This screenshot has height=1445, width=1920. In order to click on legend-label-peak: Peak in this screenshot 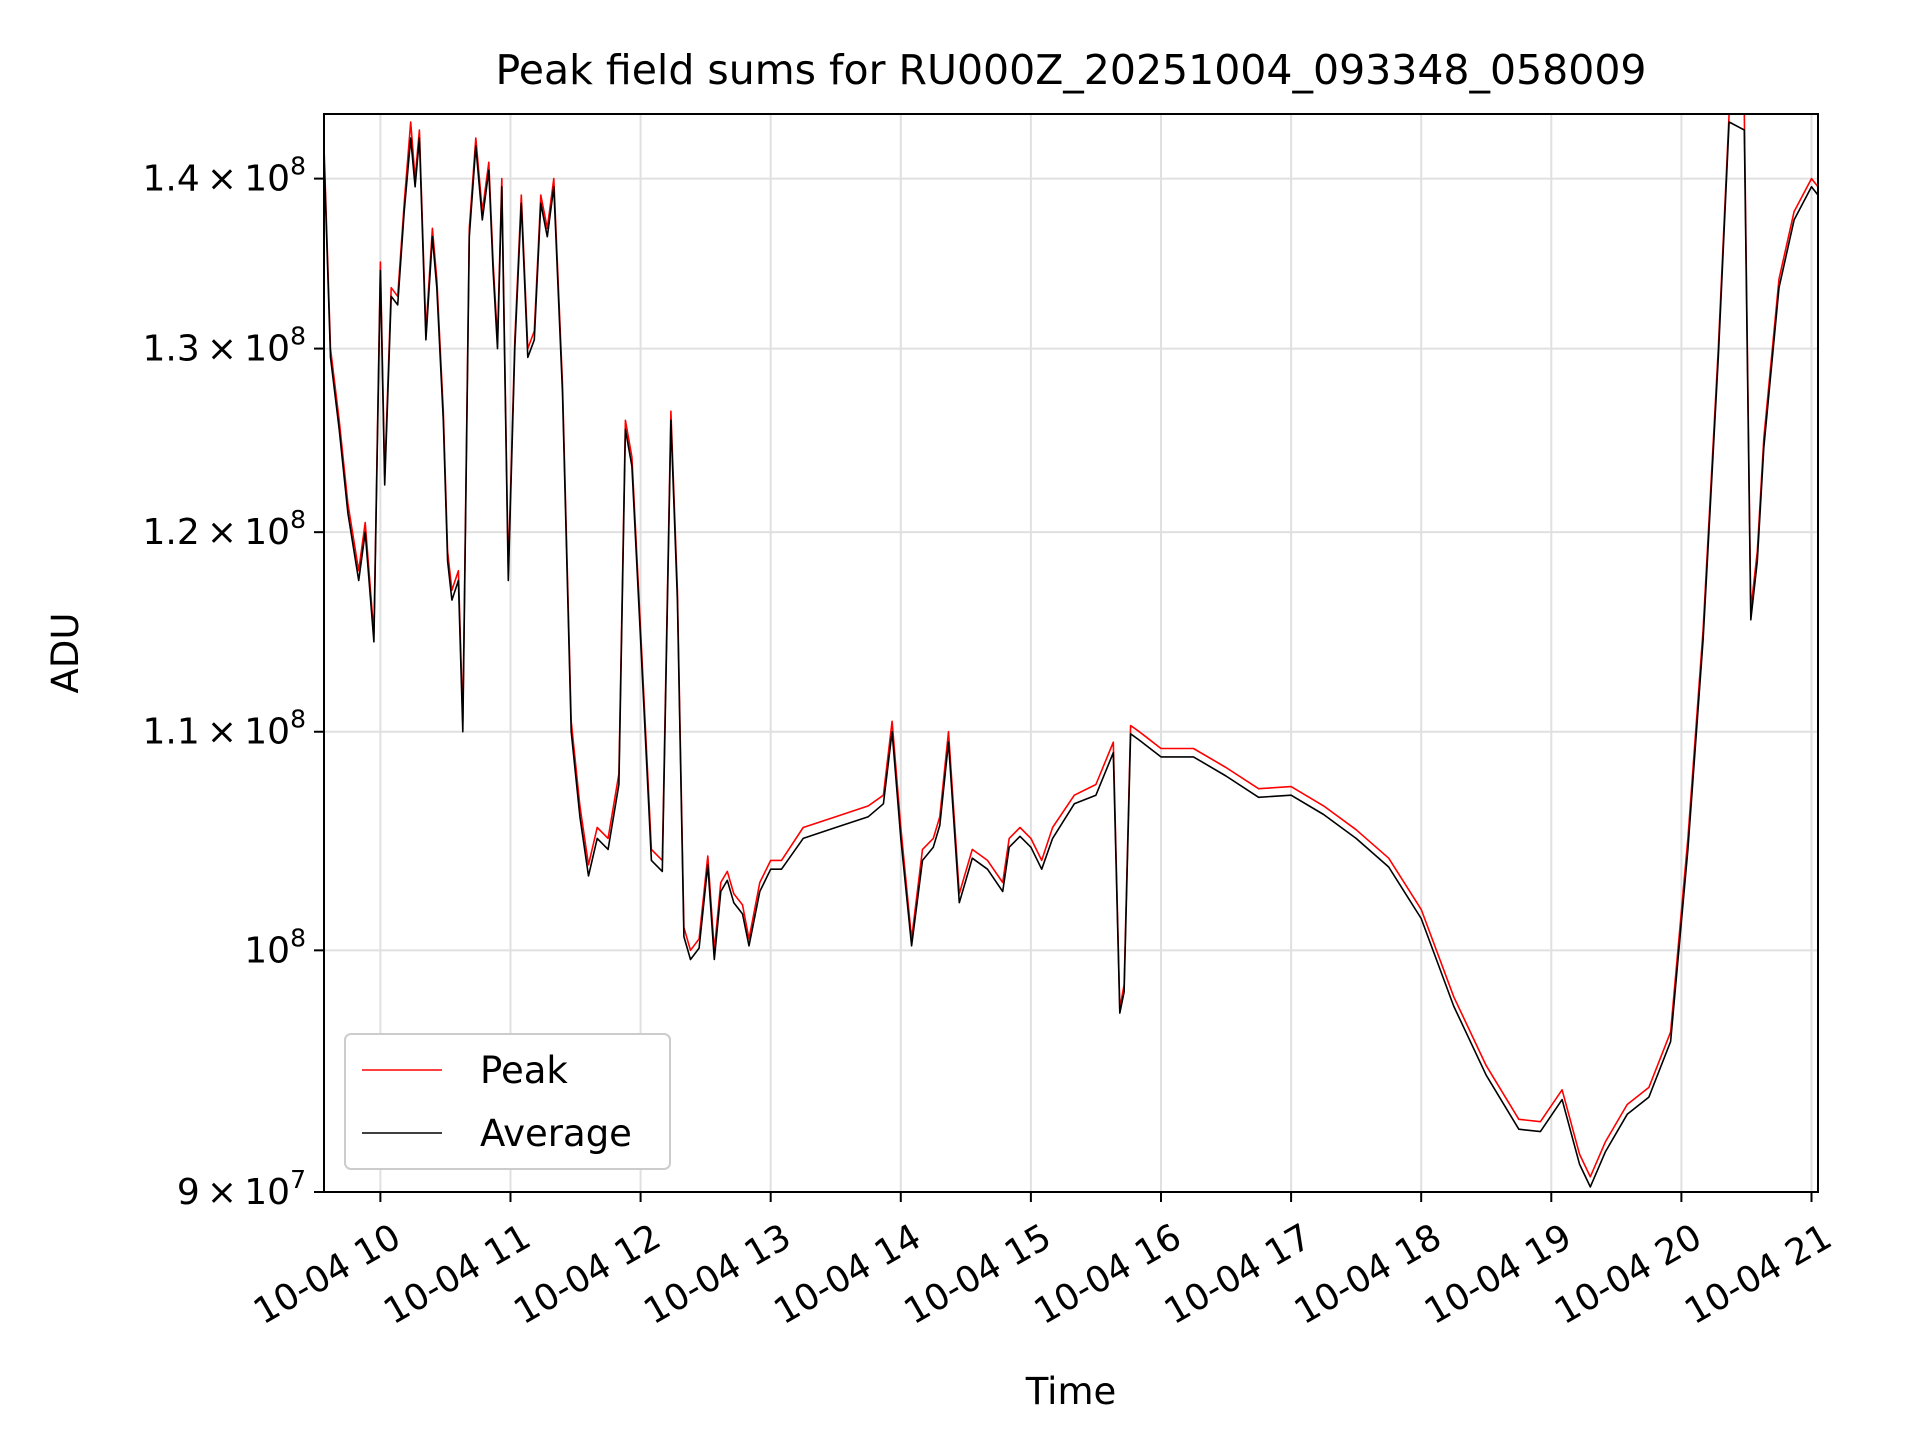, I will do `click(524, 1070)`.